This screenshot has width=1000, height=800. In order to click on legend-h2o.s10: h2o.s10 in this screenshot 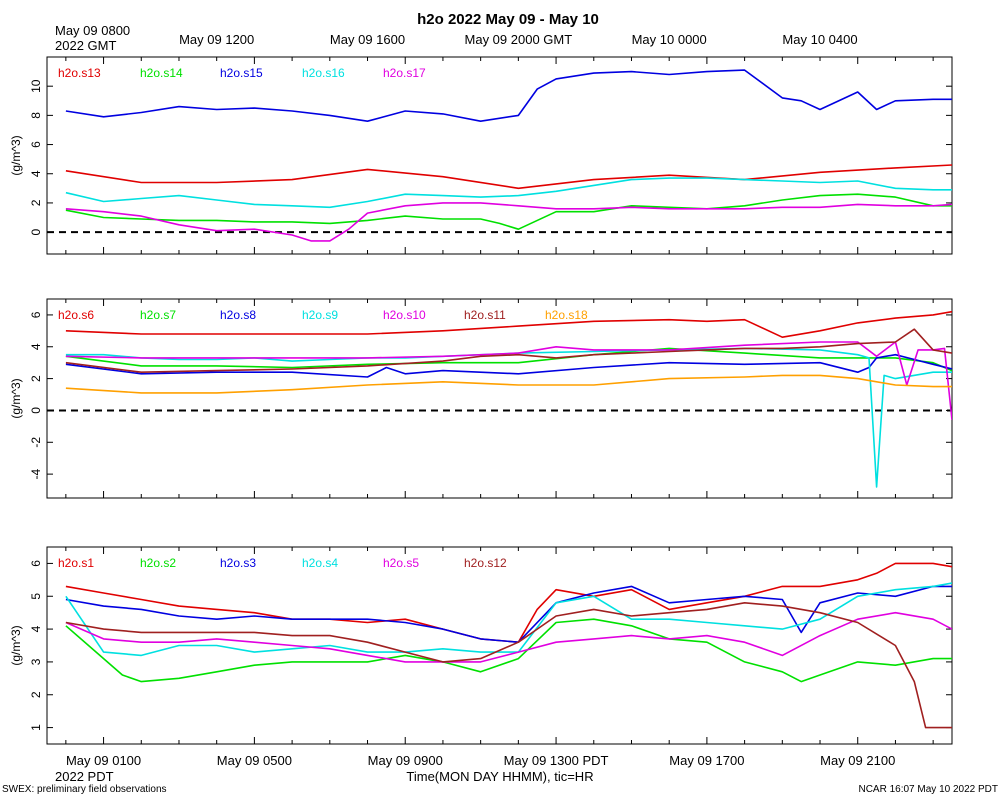, I will do `click(404, 315)`.